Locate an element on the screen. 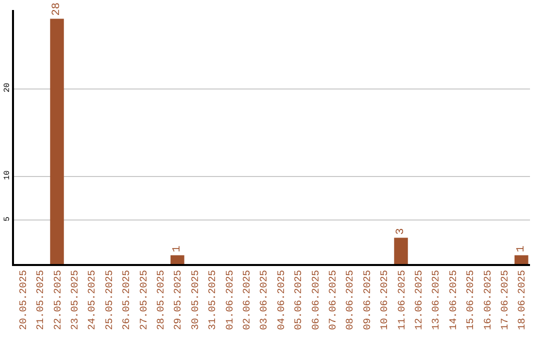  x-tick-label: 01.06.2025 is located at coordinates (230, 300).